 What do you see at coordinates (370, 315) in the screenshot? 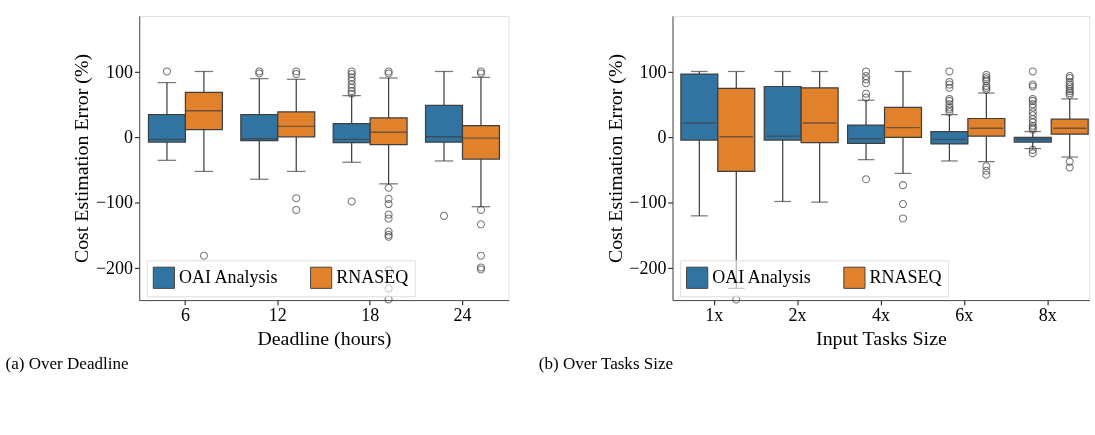
I see `x-tick-label: 18` at bounding box center [370, 315].